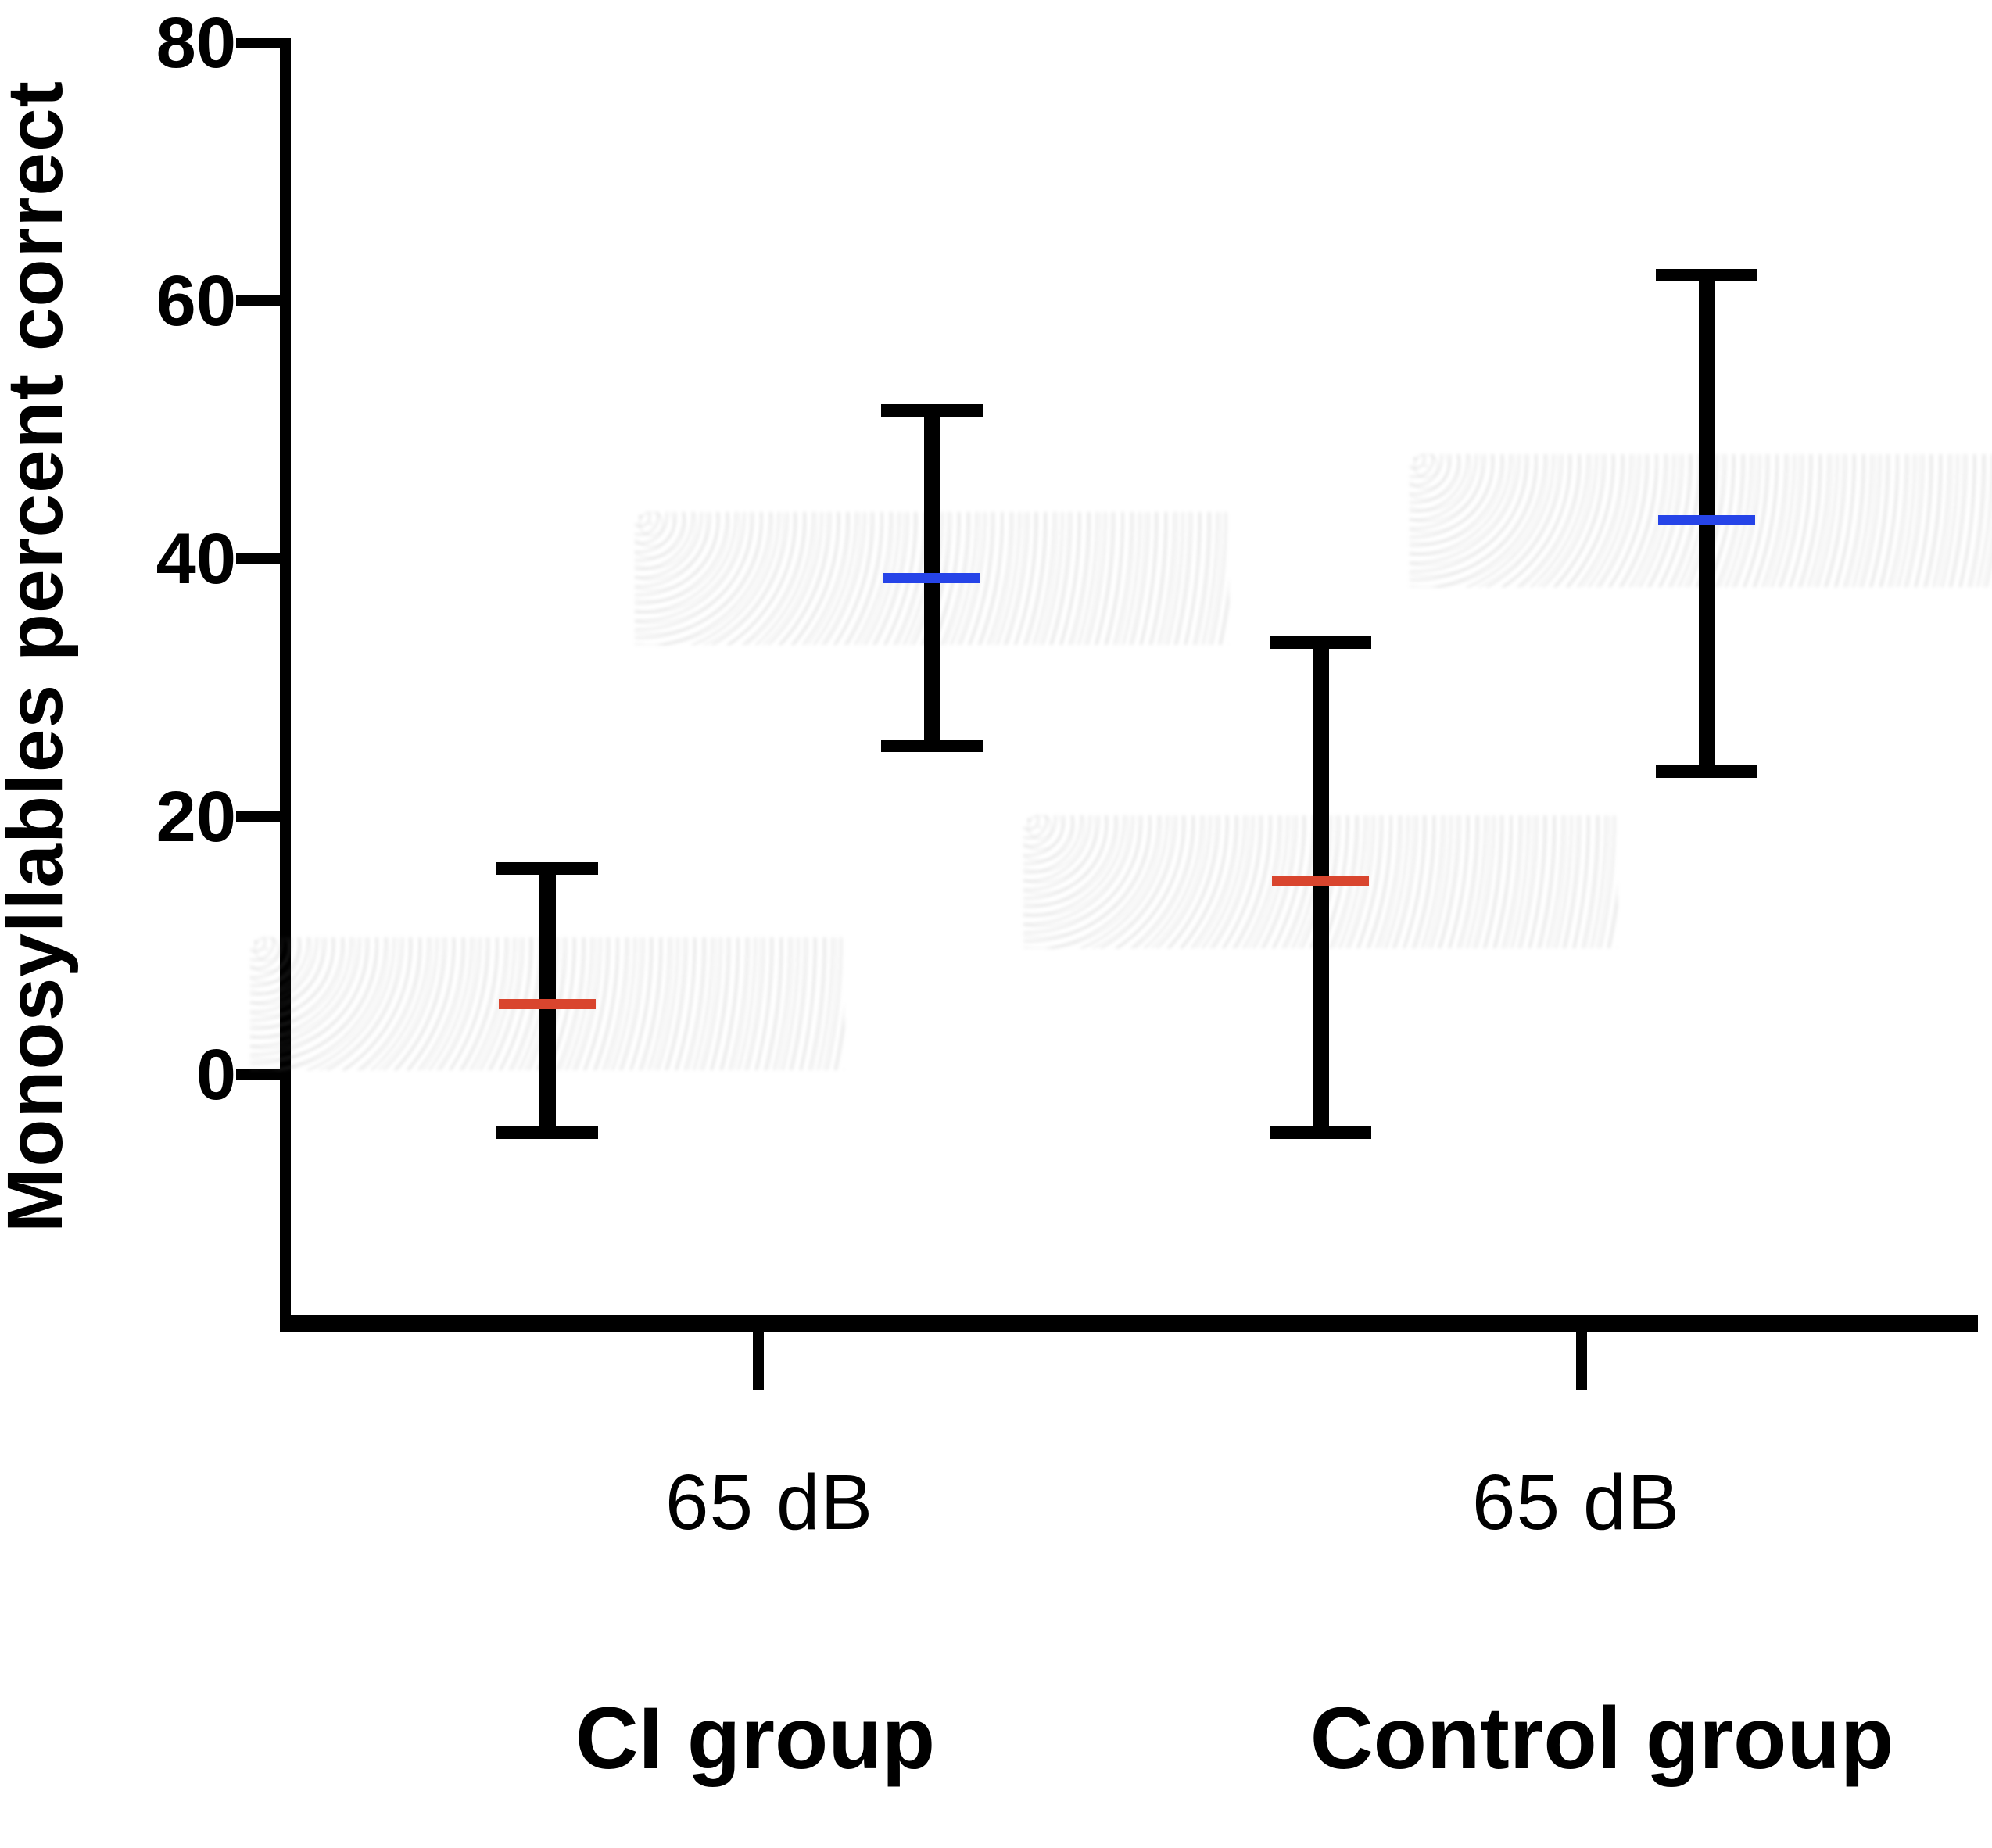 The width and height of the screenshot is (1992, 1848). What do you see at coordinates (196, 301) in the screenshot?
I see `y-tick-label: 60` at bounding box center [196, 301].